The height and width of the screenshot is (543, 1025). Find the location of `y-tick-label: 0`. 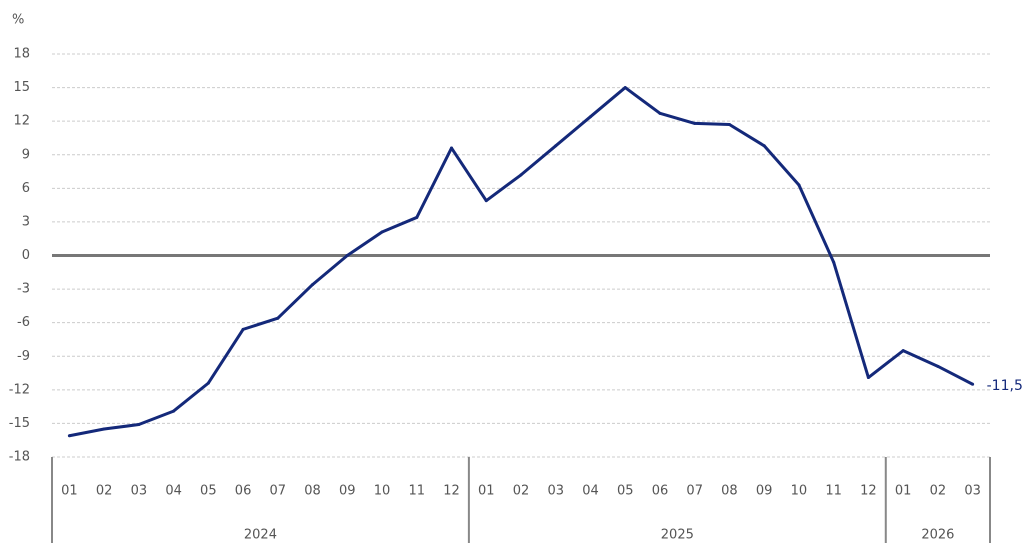

y-tick-label: 0 is located at coordinates (26, 255).